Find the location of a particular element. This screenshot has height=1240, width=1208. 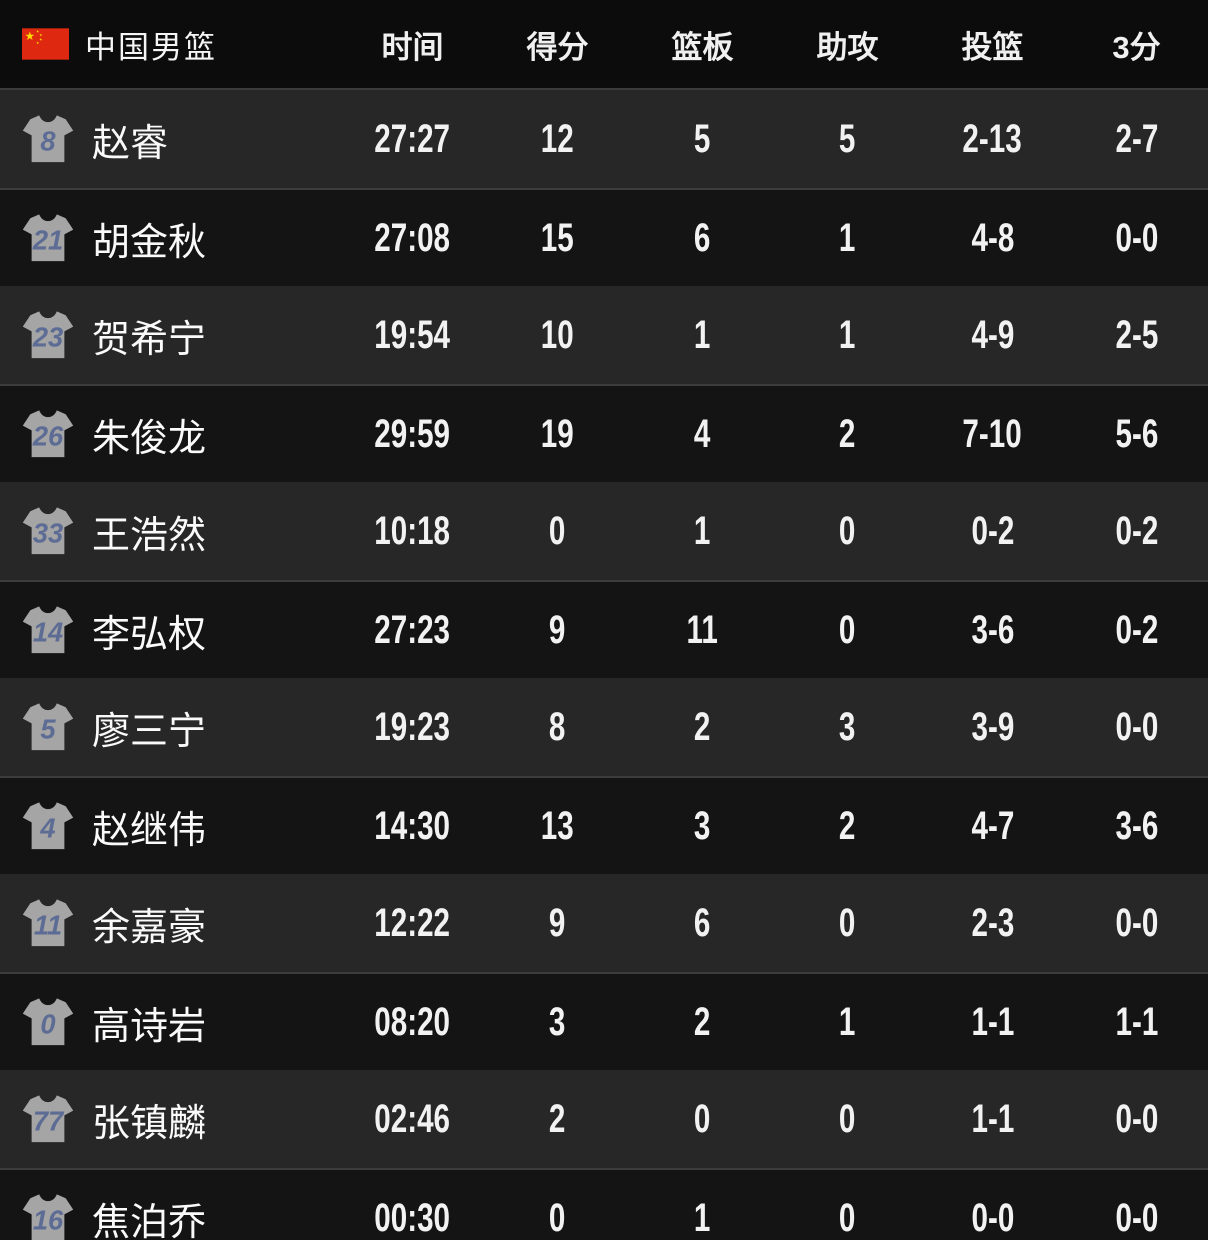

stat-cell-fg: 0-0 is located at coordinates (992, 1218).